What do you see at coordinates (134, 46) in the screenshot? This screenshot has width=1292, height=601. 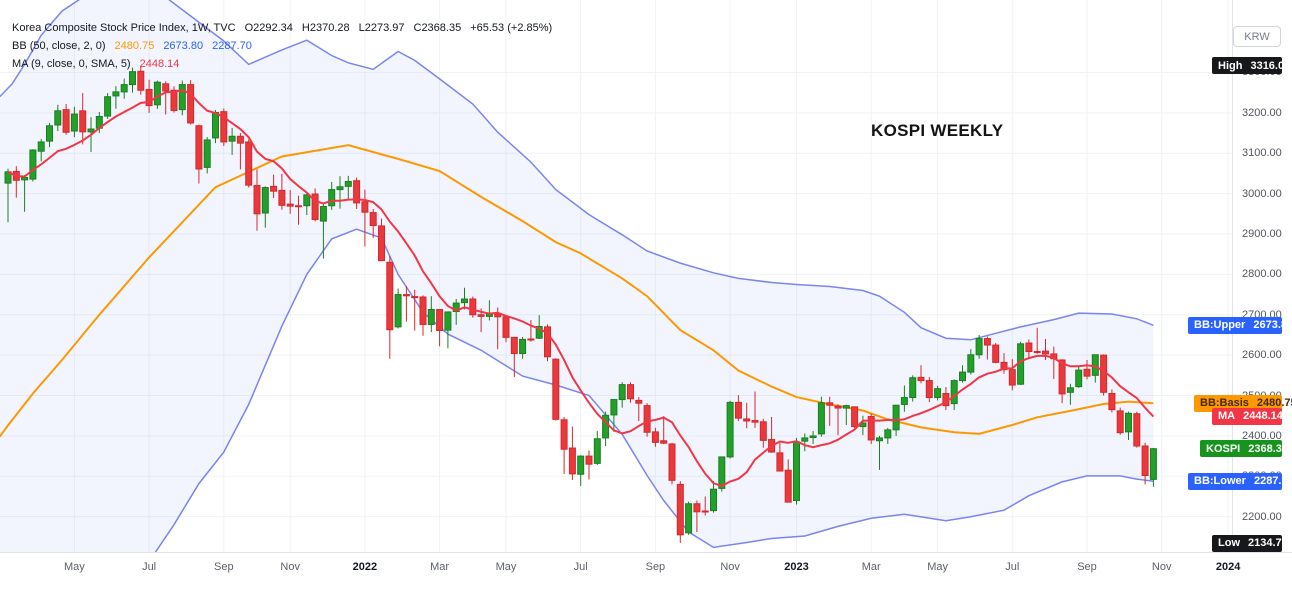 I see `bb-basis-value: 2480.75` at bounding box center [134, 46].